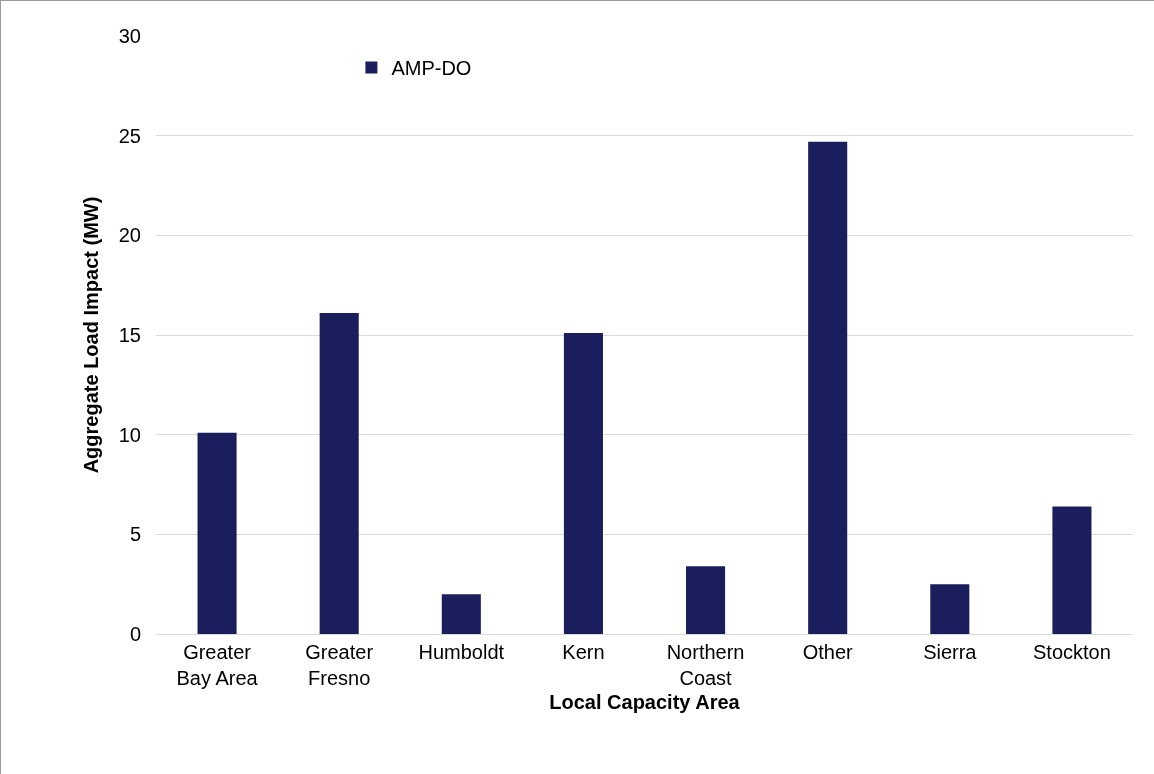  What do you see at coordinates (129, 434) in the screenshot?
I see `y-tick-label: 10` at bounding box center [129, 434].